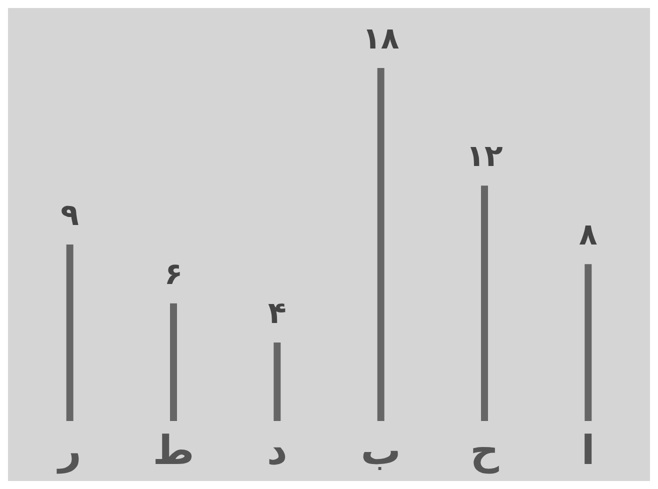  What do you see at coordinates (588, 451) in the screenshot?
I see `x-tick-label: ا` at bounding box center [588, 451].